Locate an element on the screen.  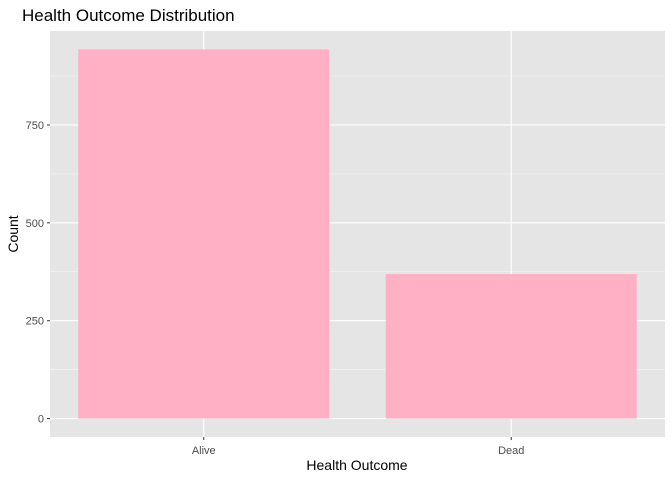
y-tick-label: 250 is located at coordinates (35, 322).